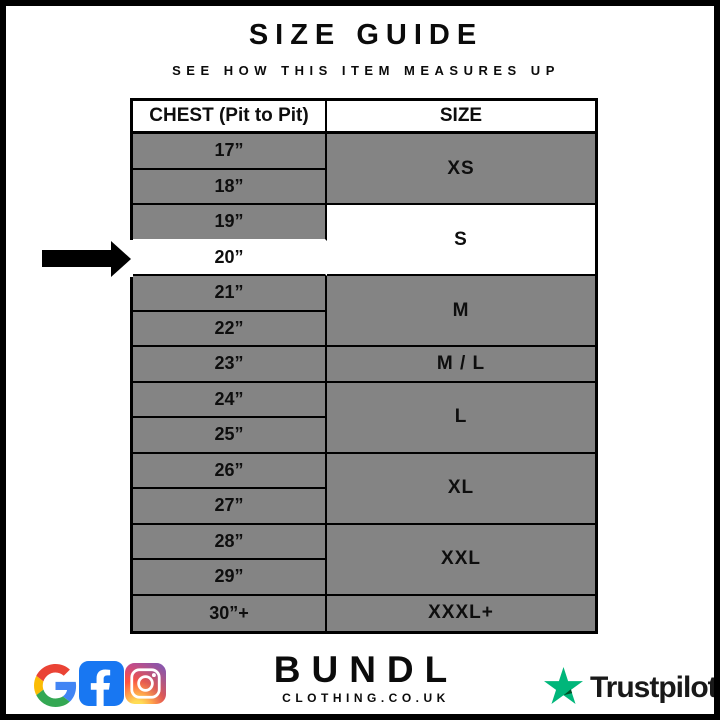 The image size is (720, 720). I want to click on page-subtitle: SEE HOW THIS ITEM MEASURES UP, so click(366, 70).